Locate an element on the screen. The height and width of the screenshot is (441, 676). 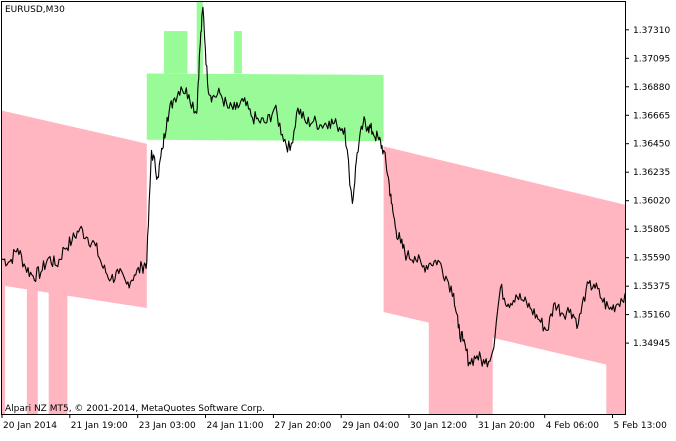
x-tick-label: 23 Jan 03:00 is located at coordinates (167, 426).